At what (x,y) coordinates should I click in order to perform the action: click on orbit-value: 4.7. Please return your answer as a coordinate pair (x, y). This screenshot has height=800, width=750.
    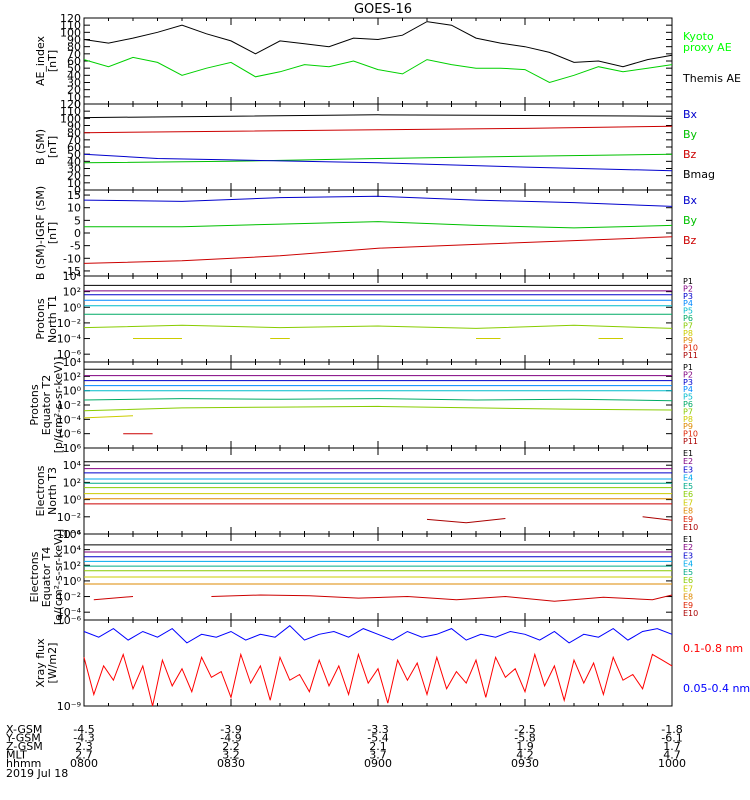
    Looking at the image, I should click on (672, 755).